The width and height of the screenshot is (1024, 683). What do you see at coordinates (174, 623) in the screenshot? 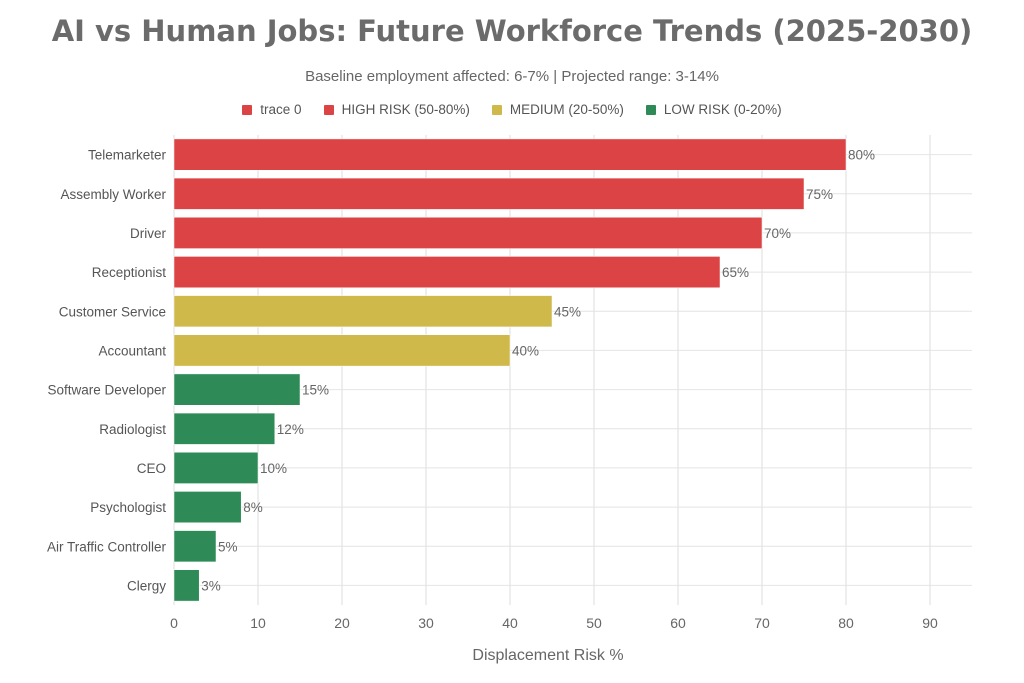
I see `x-tick-label: 0` at bounding box center [174, 623].